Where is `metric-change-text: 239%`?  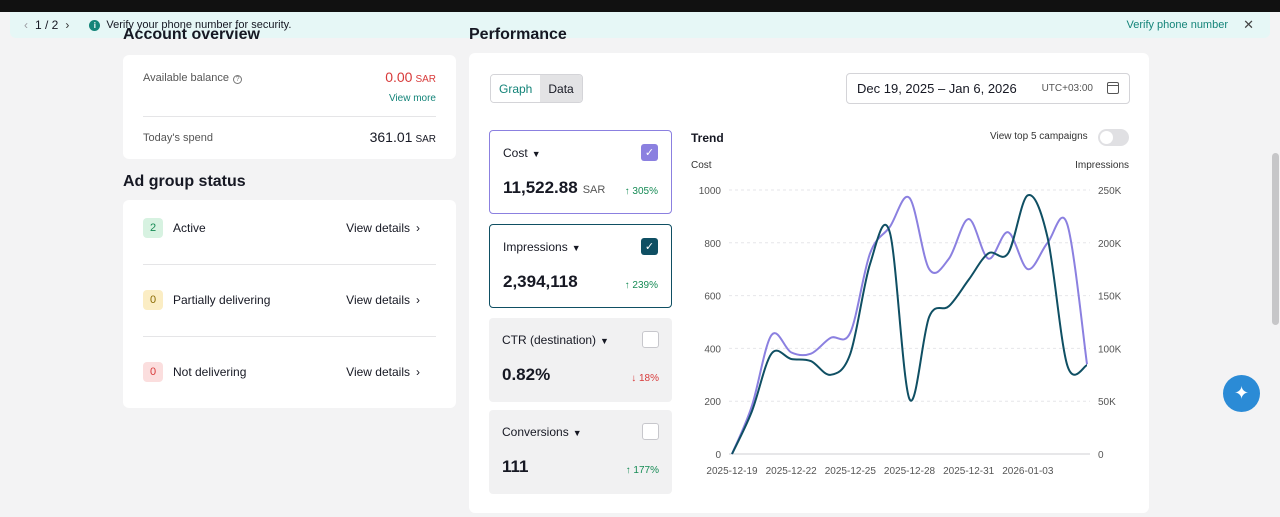 metric-change-text: 239% is located at coordinates (645, 285).